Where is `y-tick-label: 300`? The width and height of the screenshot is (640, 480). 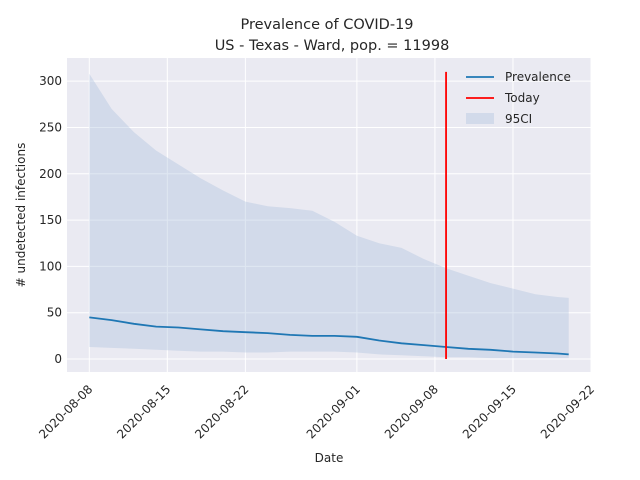
y-tick-label: 300 is located at coordinates (50, 81).